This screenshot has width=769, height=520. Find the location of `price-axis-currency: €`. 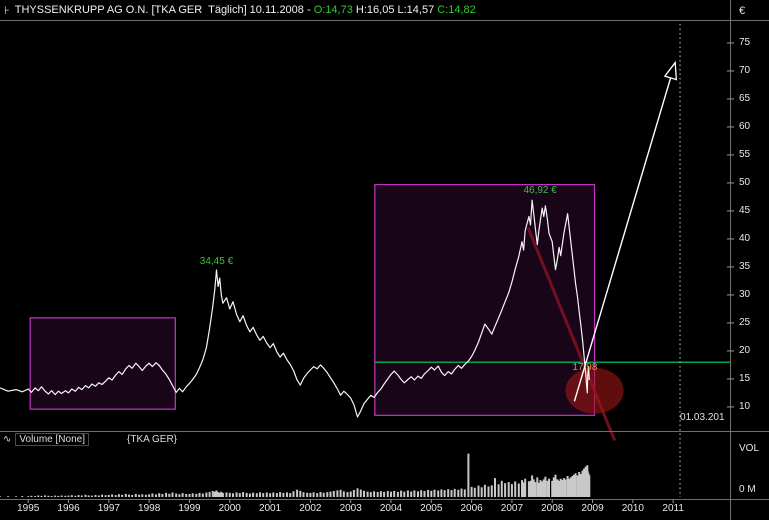

price-axis-currency: € is located at coordinates (742, 11).